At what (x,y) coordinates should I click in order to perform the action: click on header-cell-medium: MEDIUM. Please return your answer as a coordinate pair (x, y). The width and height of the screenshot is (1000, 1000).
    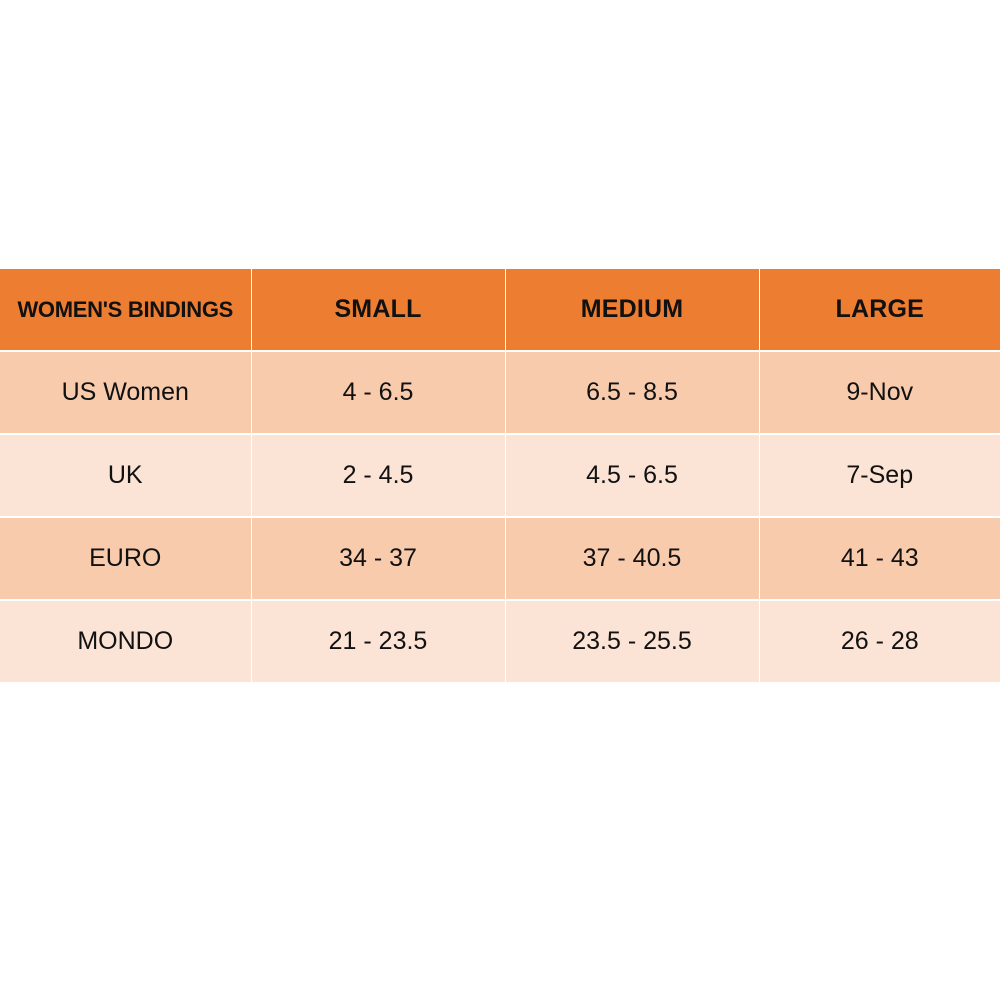
    Looking at the image, I should click on (632, 310).